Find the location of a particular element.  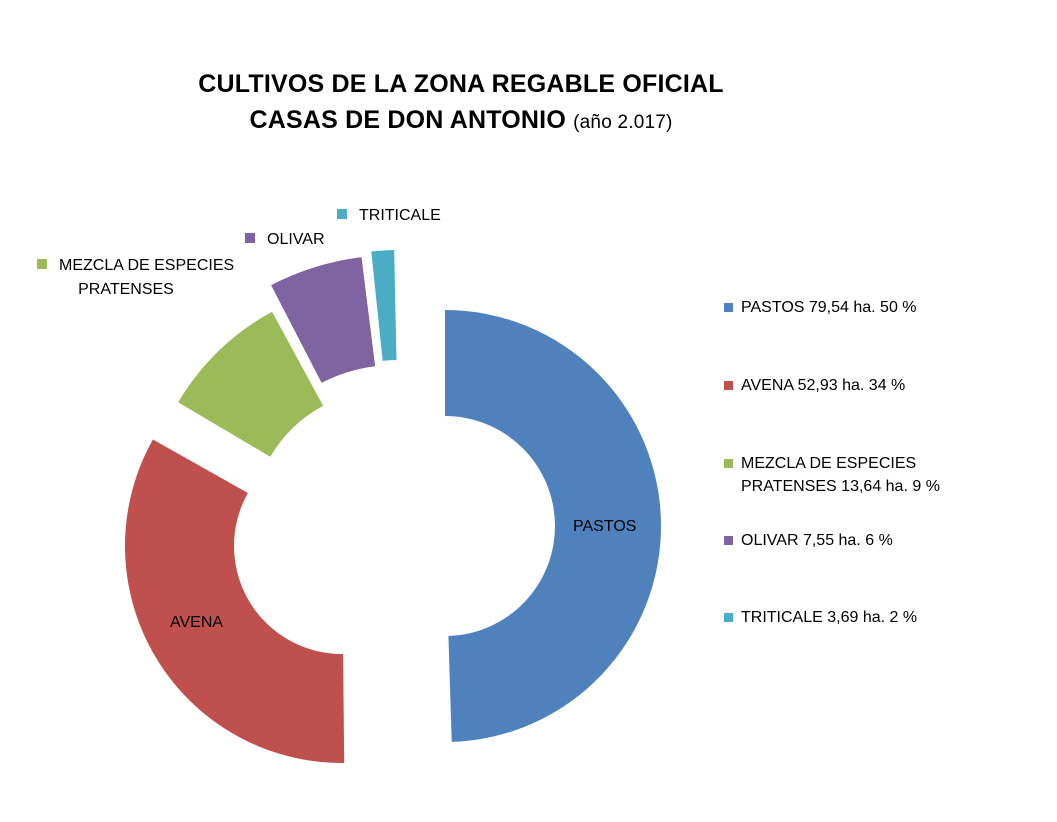

slice-label-olivar-text: OLIVAR is located at coordinates (296, 239).